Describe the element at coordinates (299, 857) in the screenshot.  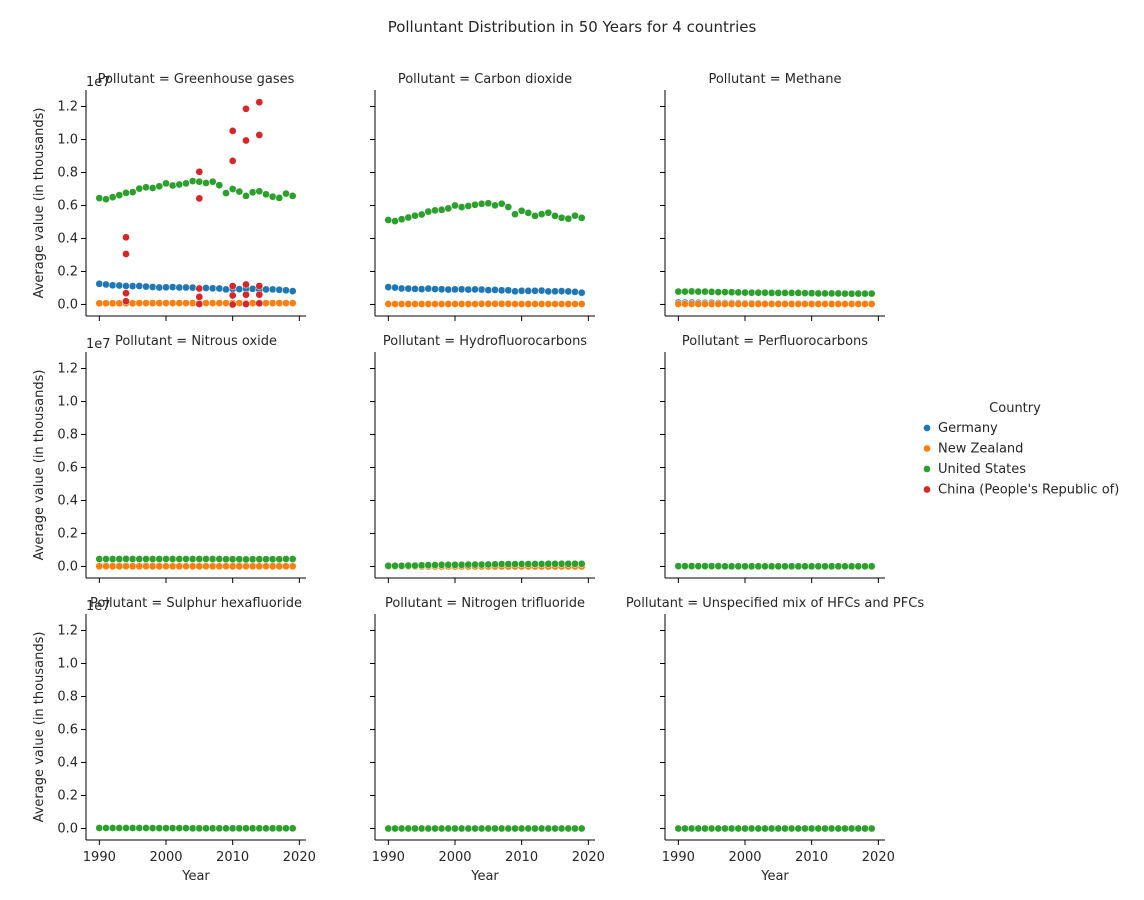
I see `x-tick-label: 2020` at that location.